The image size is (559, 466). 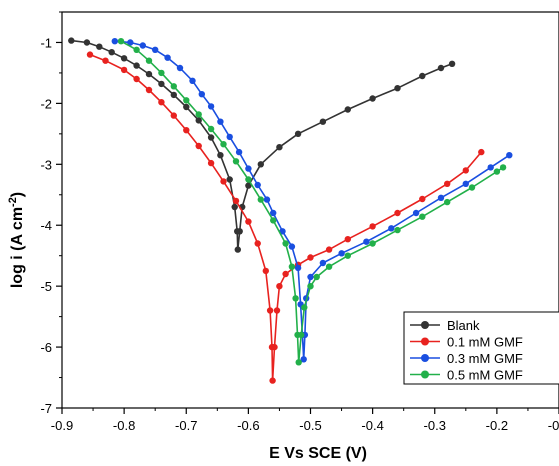 What do you see at coordinates (248, 425) in the screenshot?
I see `x-tick-label: -0.6` at bounding box center [248, 425].